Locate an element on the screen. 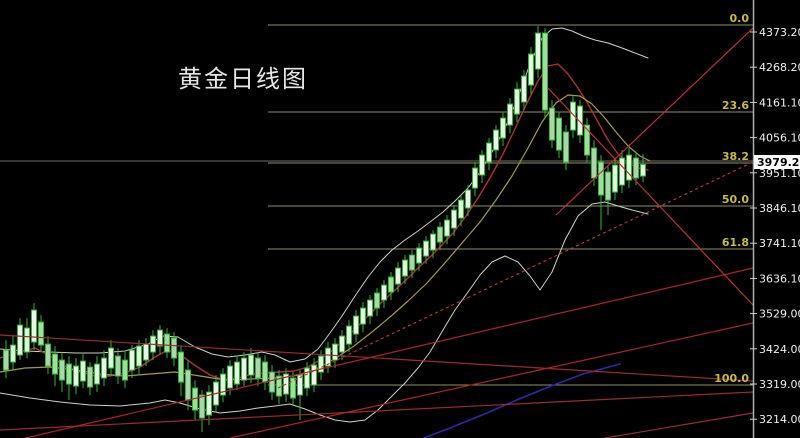  fib-label: 0.0 is located at coordinates (740, 18).